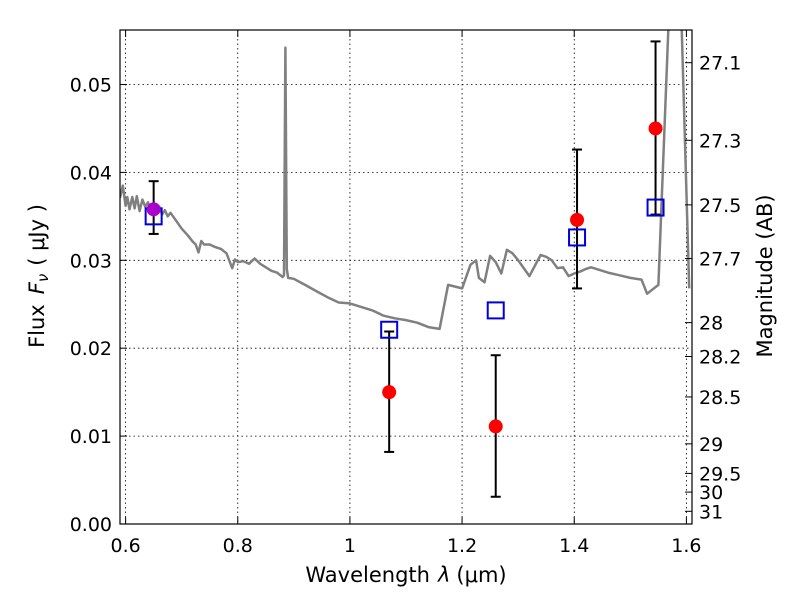 This screenshot has width=800, height=600. Describe the element at coordinates (350, 546) in the screenshot. I see `x-tick-label: 1` at that location.